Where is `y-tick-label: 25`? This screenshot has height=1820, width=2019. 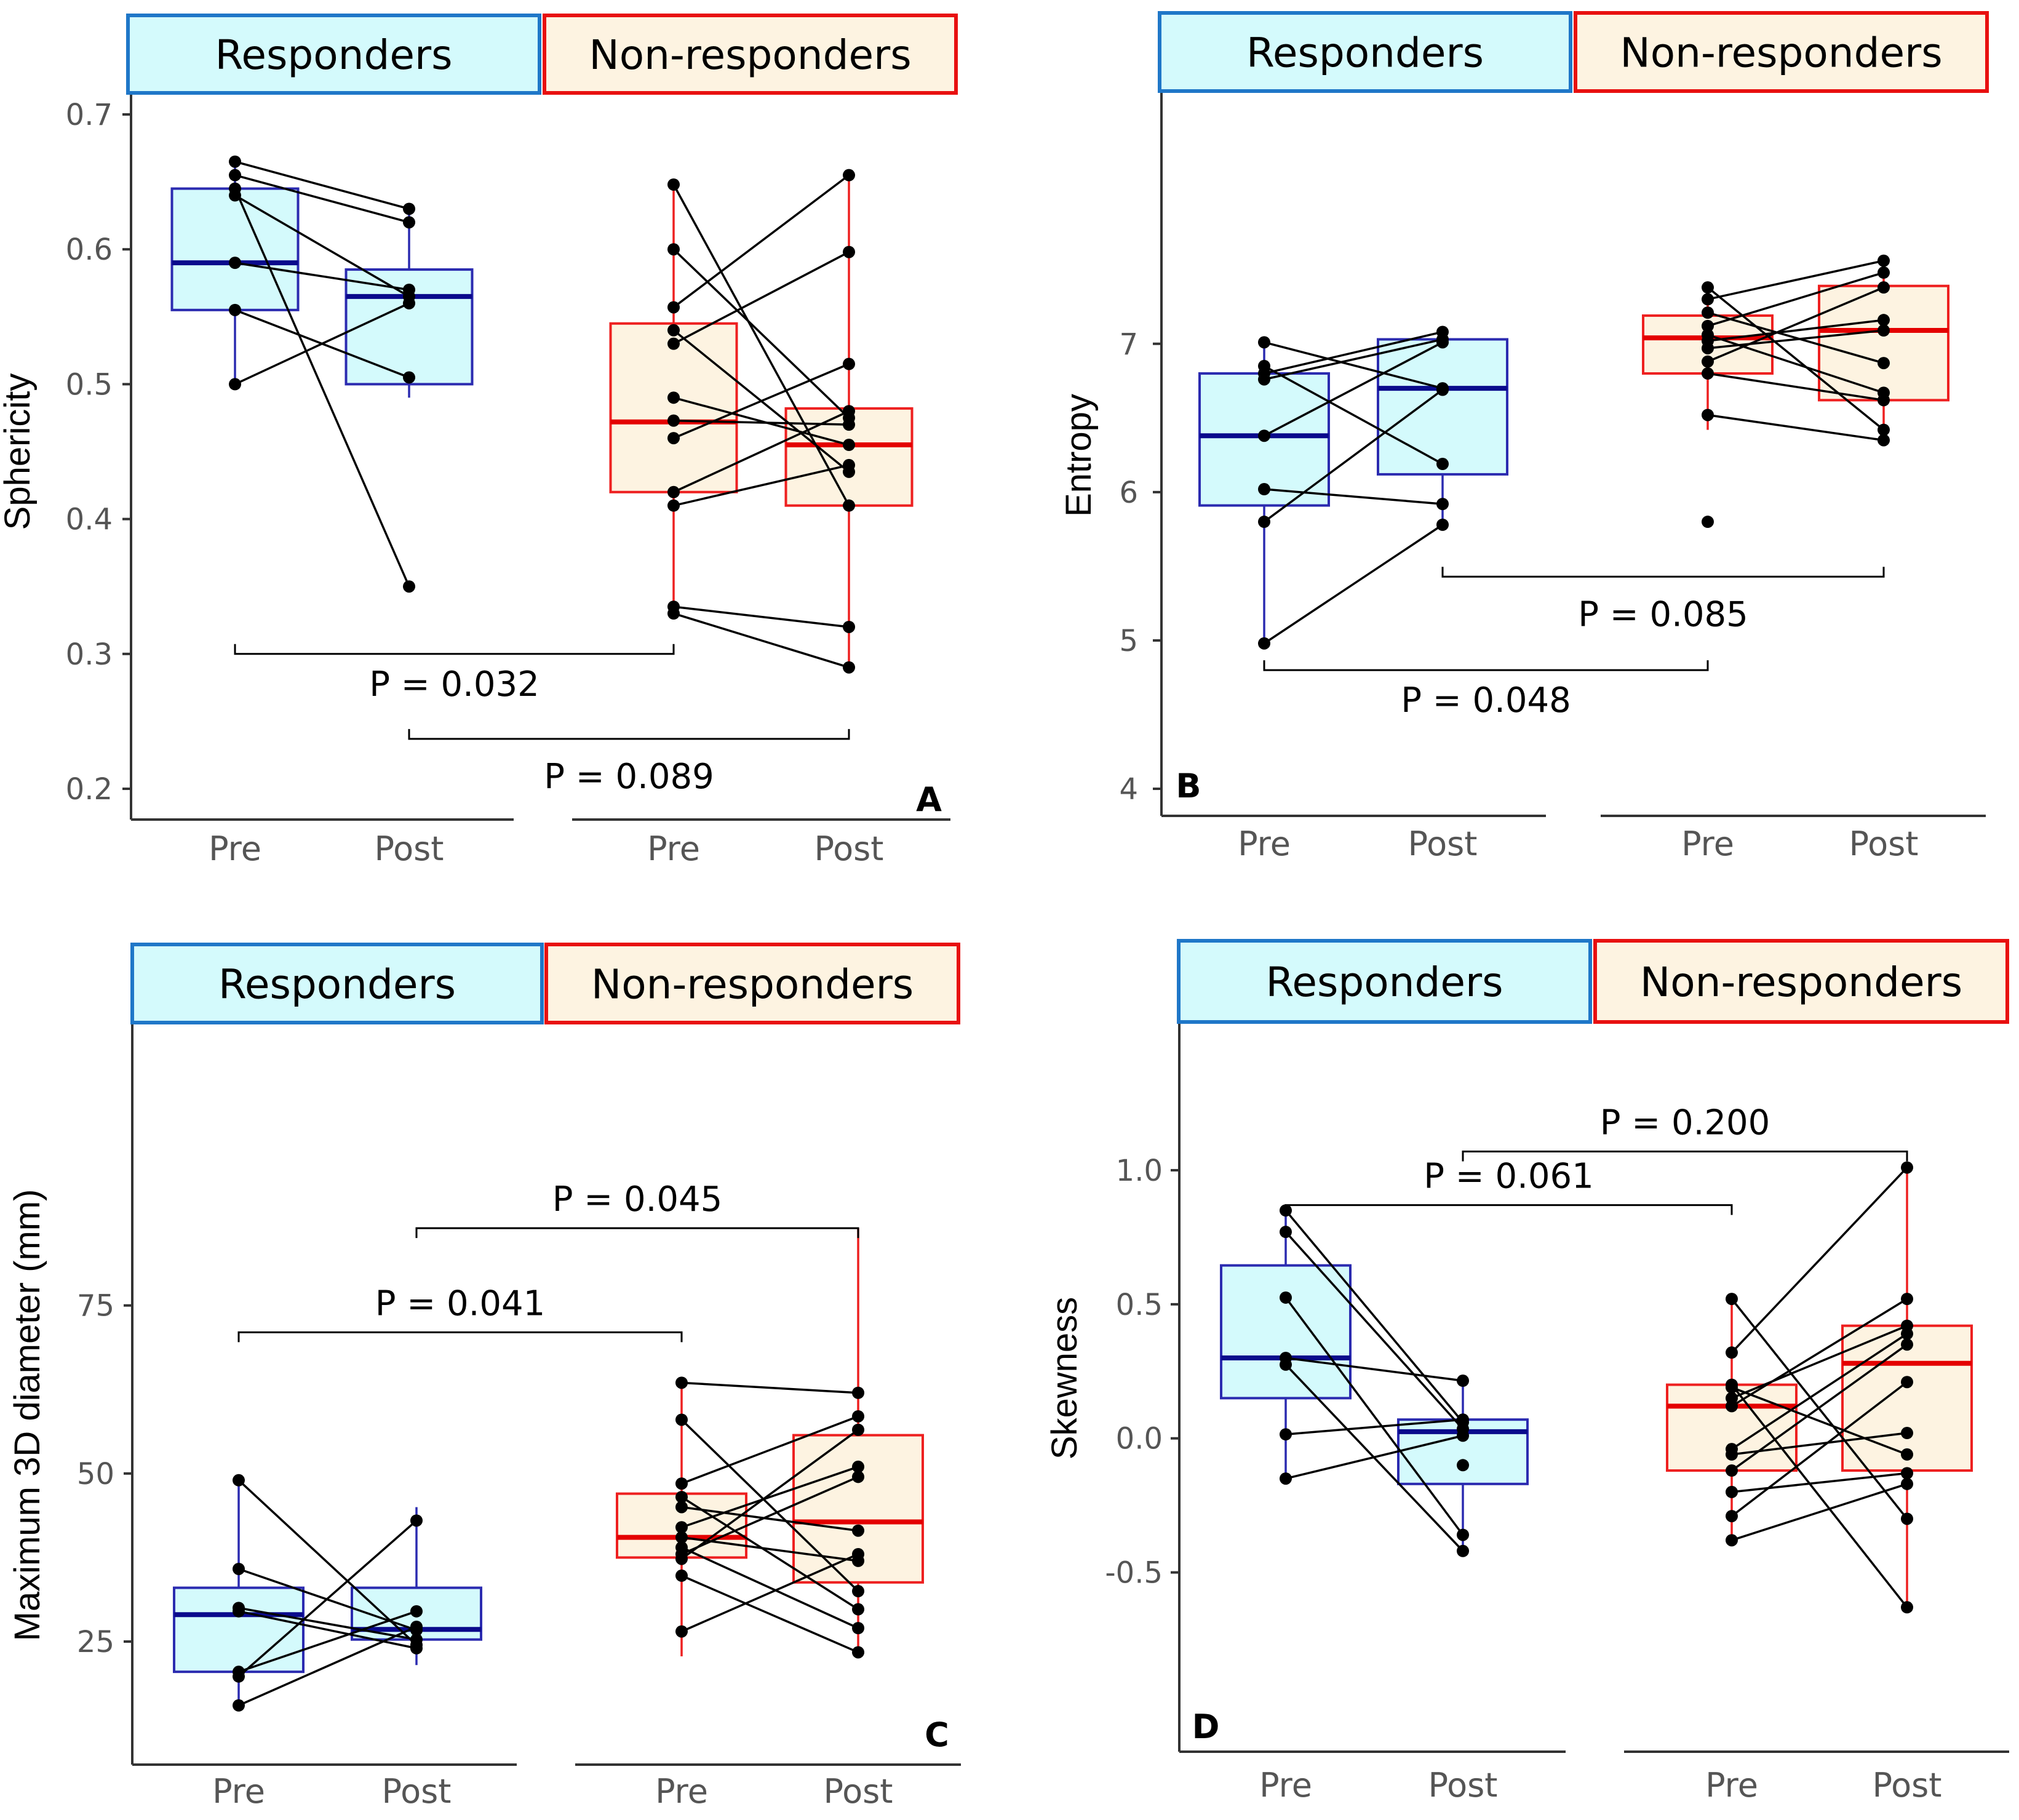 y-tick-label: 25 is located at coordinates (95, 1642).